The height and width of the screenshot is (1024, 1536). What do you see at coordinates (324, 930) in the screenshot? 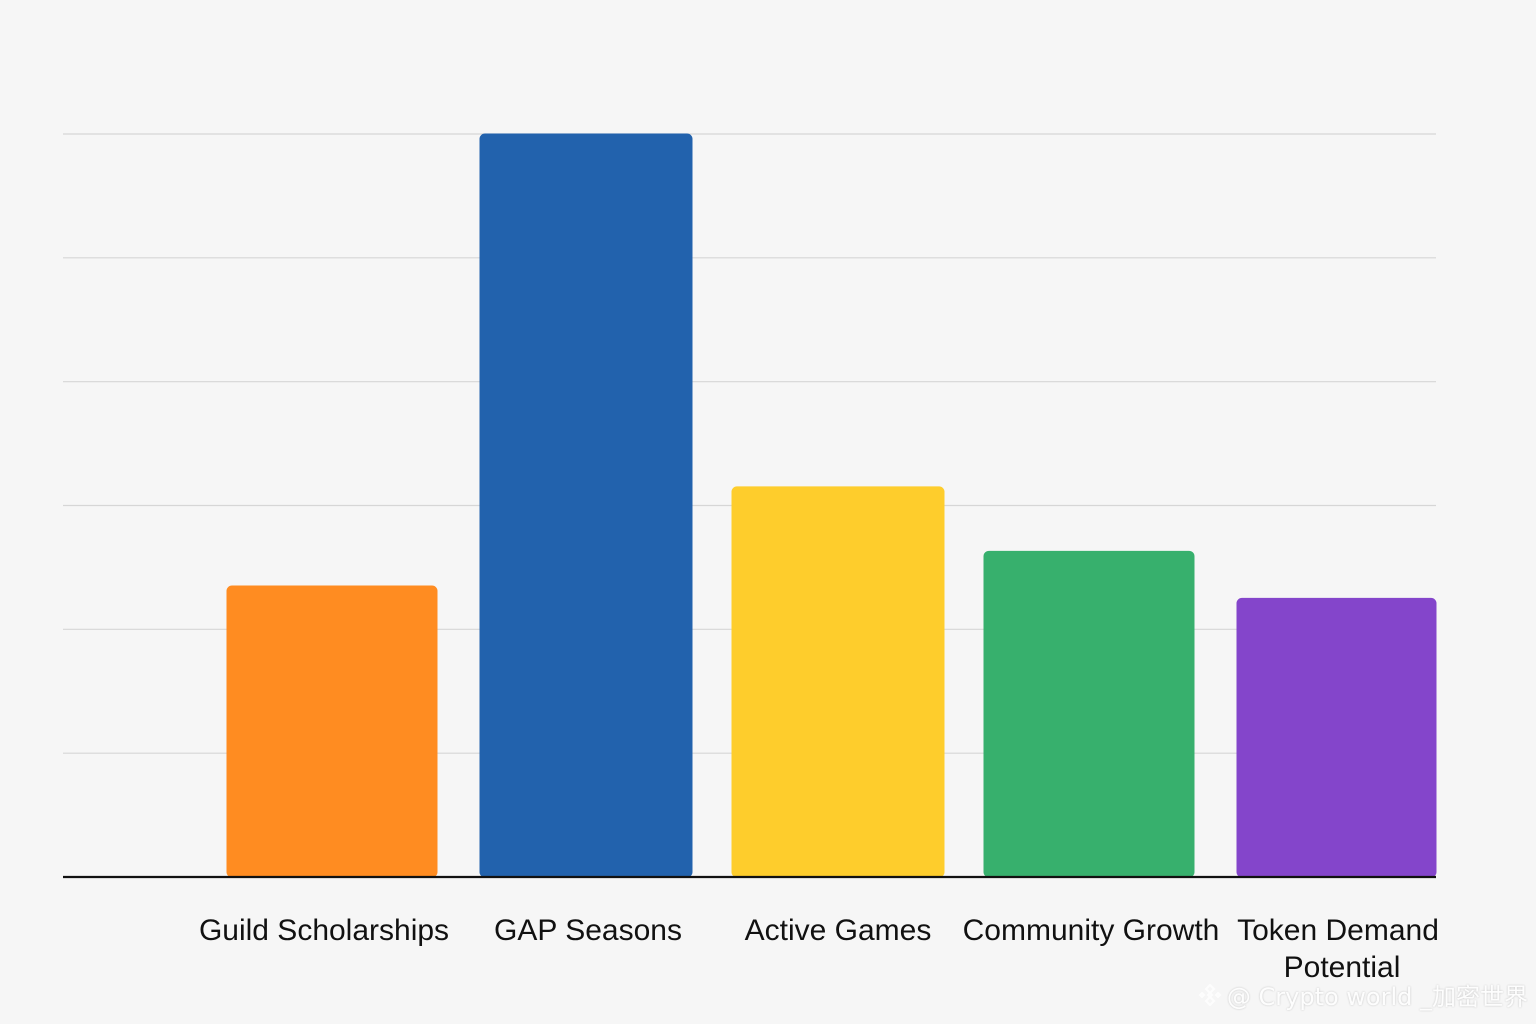
I see `x-tick-label: Guild Scholarships` at bounding box center [324, 930].